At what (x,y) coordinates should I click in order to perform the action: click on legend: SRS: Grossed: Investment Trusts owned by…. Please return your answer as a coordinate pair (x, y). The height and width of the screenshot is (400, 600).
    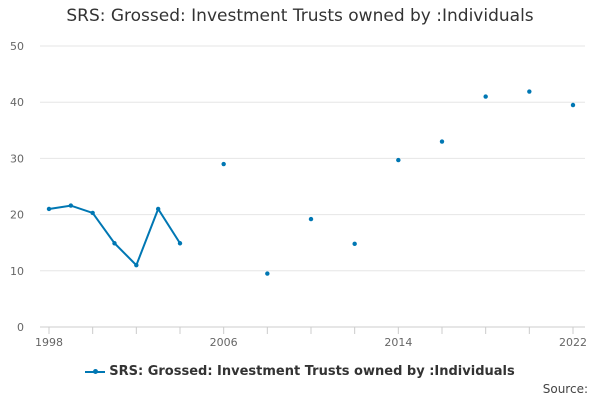
    Looking at the image, I should click on (300, 371).